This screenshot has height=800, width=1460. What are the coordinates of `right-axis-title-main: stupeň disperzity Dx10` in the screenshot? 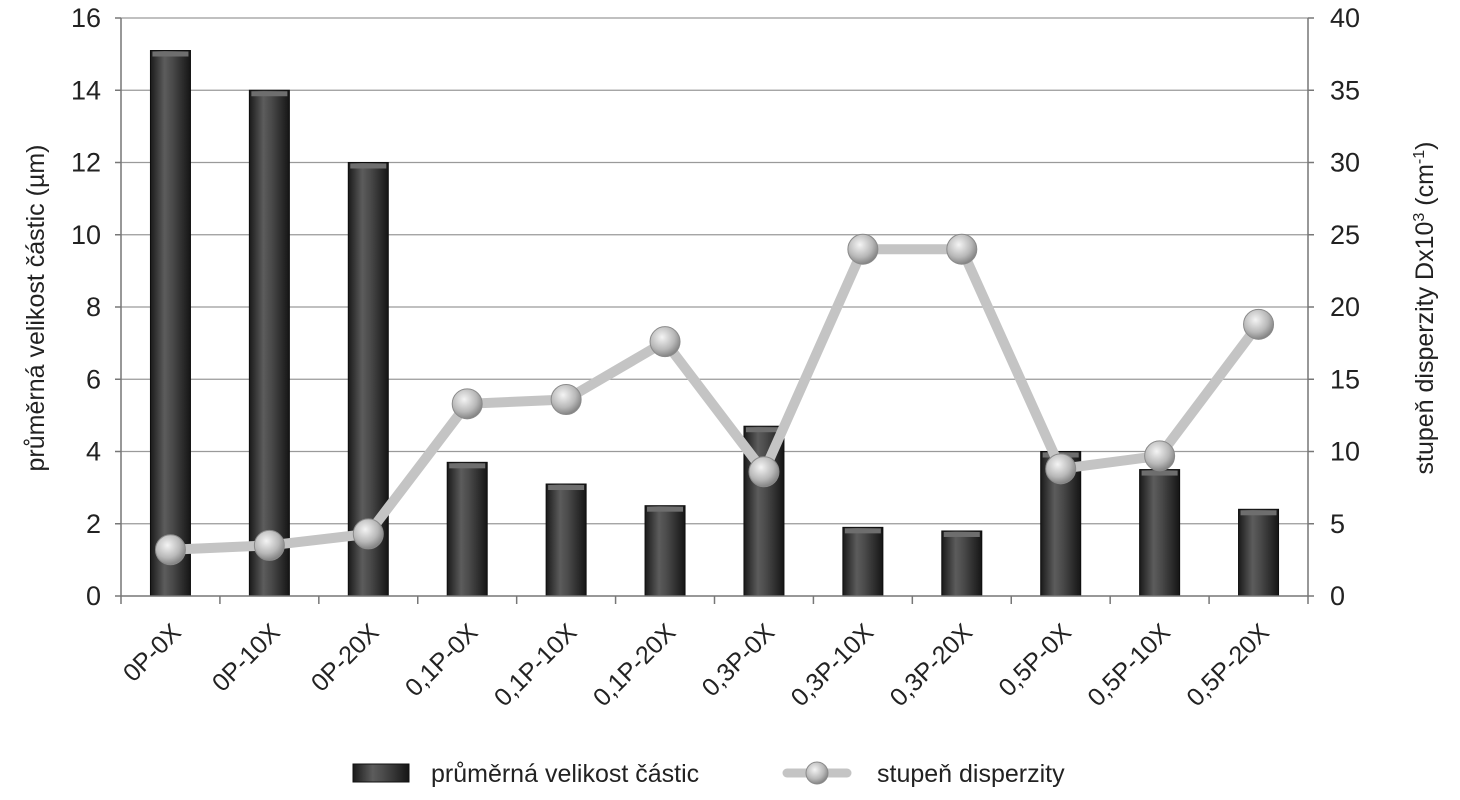 It's located at (1425, 348).